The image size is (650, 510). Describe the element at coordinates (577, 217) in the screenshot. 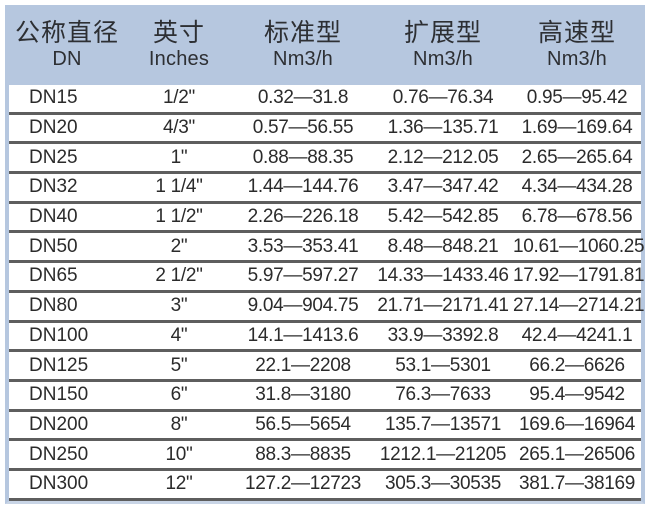

I see `cell-highspeed-range: 6.78—678.56` at that location.